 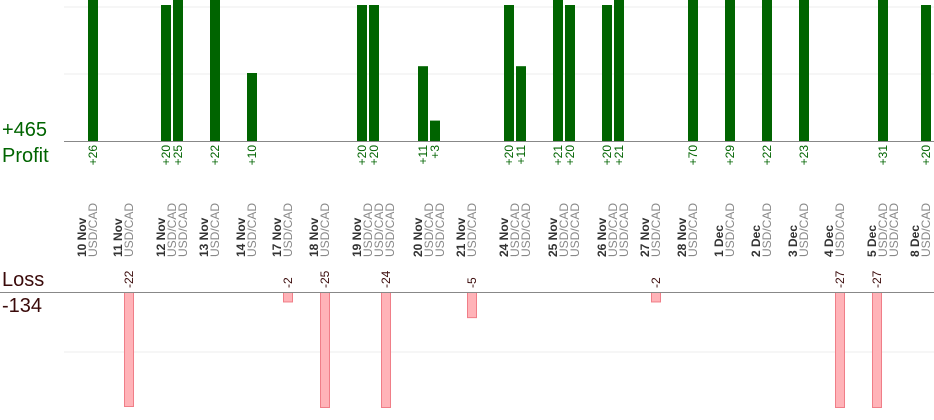 What do you see at coordinates (435, 152) in the screenshot?
I see `profit-value-label: +3` at bounding box center [435, 152].